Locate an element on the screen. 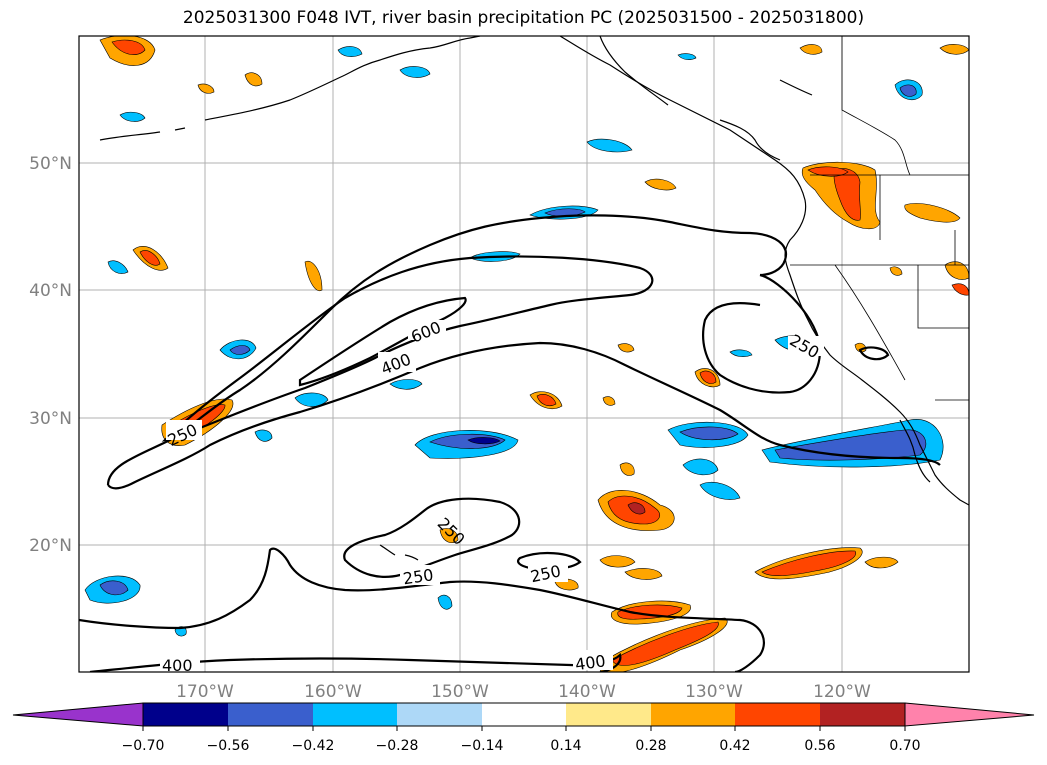 The width and height of the screenshot is (1047, 765). colorbar-tick-label: 0.14 is located at coordinates (565, 746).